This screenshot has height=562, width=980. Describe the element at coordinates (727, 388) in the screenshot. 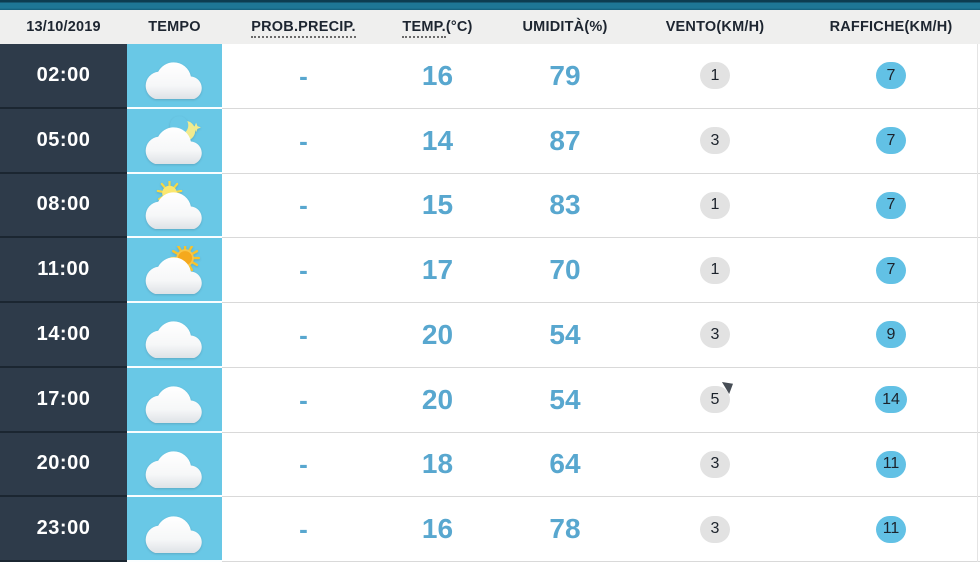

I see `mouse-cursor-artifact` at that location.